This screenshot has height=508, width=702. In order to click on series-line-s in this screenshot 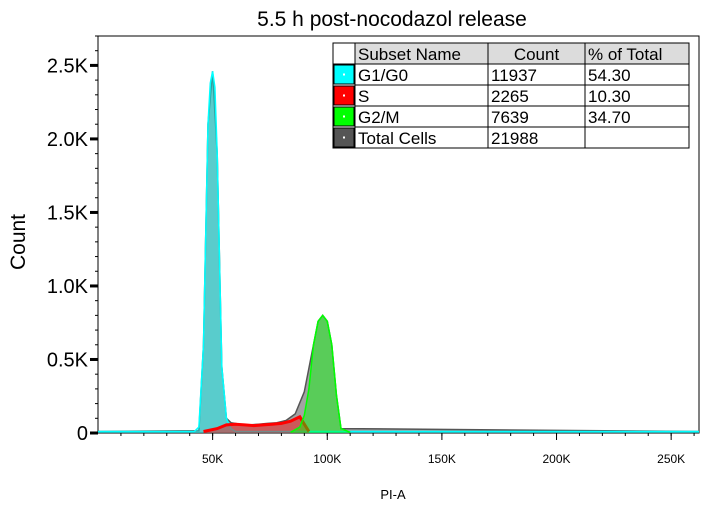, I will do `click(257, 423)`.